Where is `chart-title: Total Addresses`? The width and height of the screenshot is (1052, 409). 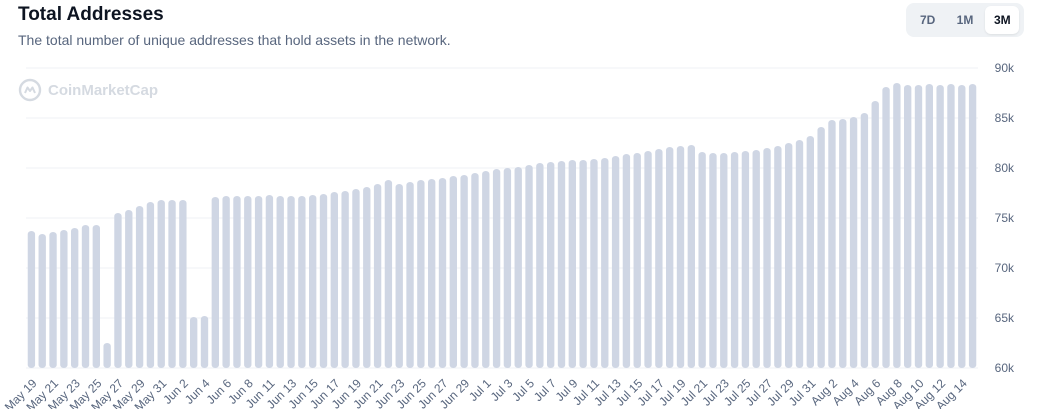 chart-title: Total Addresses is located at coordinates (91, 14).